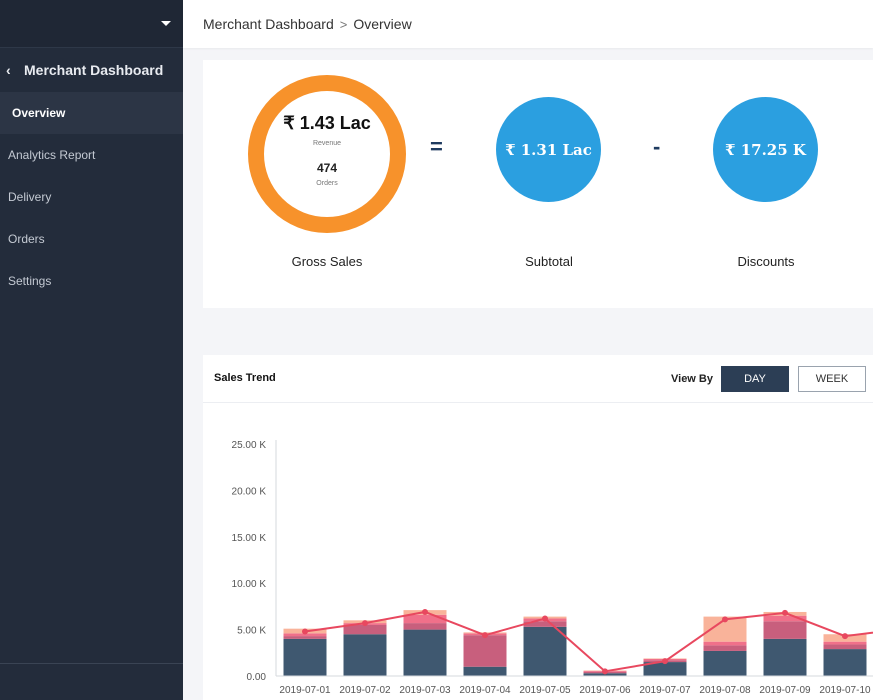  I want to click on breadcrumb: Merchant Dashboard > Overview, so click(528, 24).